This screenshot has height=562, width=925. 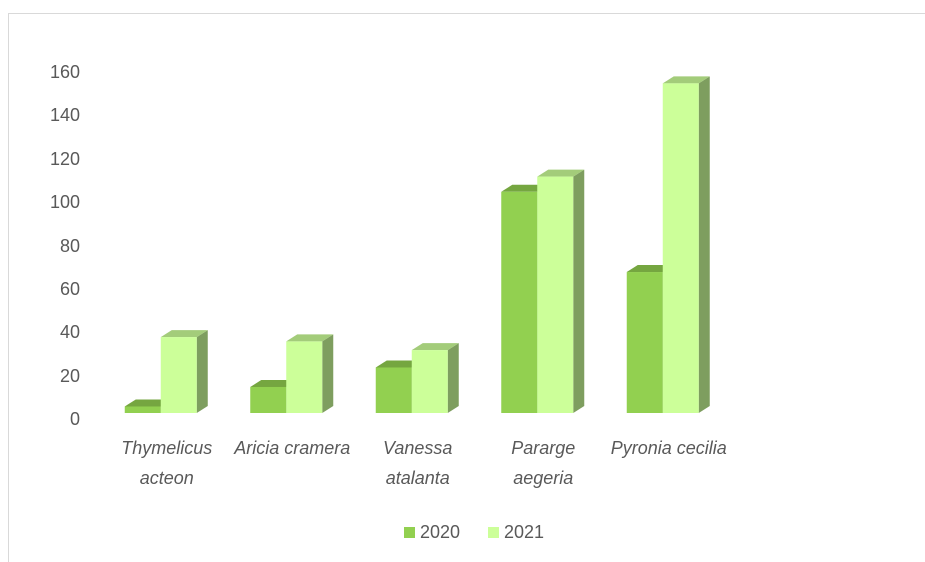 What do you see at coordinates (74, 419) in the screenshot?
I see `y-tick-label: 0` at bounding box center [74, 419].